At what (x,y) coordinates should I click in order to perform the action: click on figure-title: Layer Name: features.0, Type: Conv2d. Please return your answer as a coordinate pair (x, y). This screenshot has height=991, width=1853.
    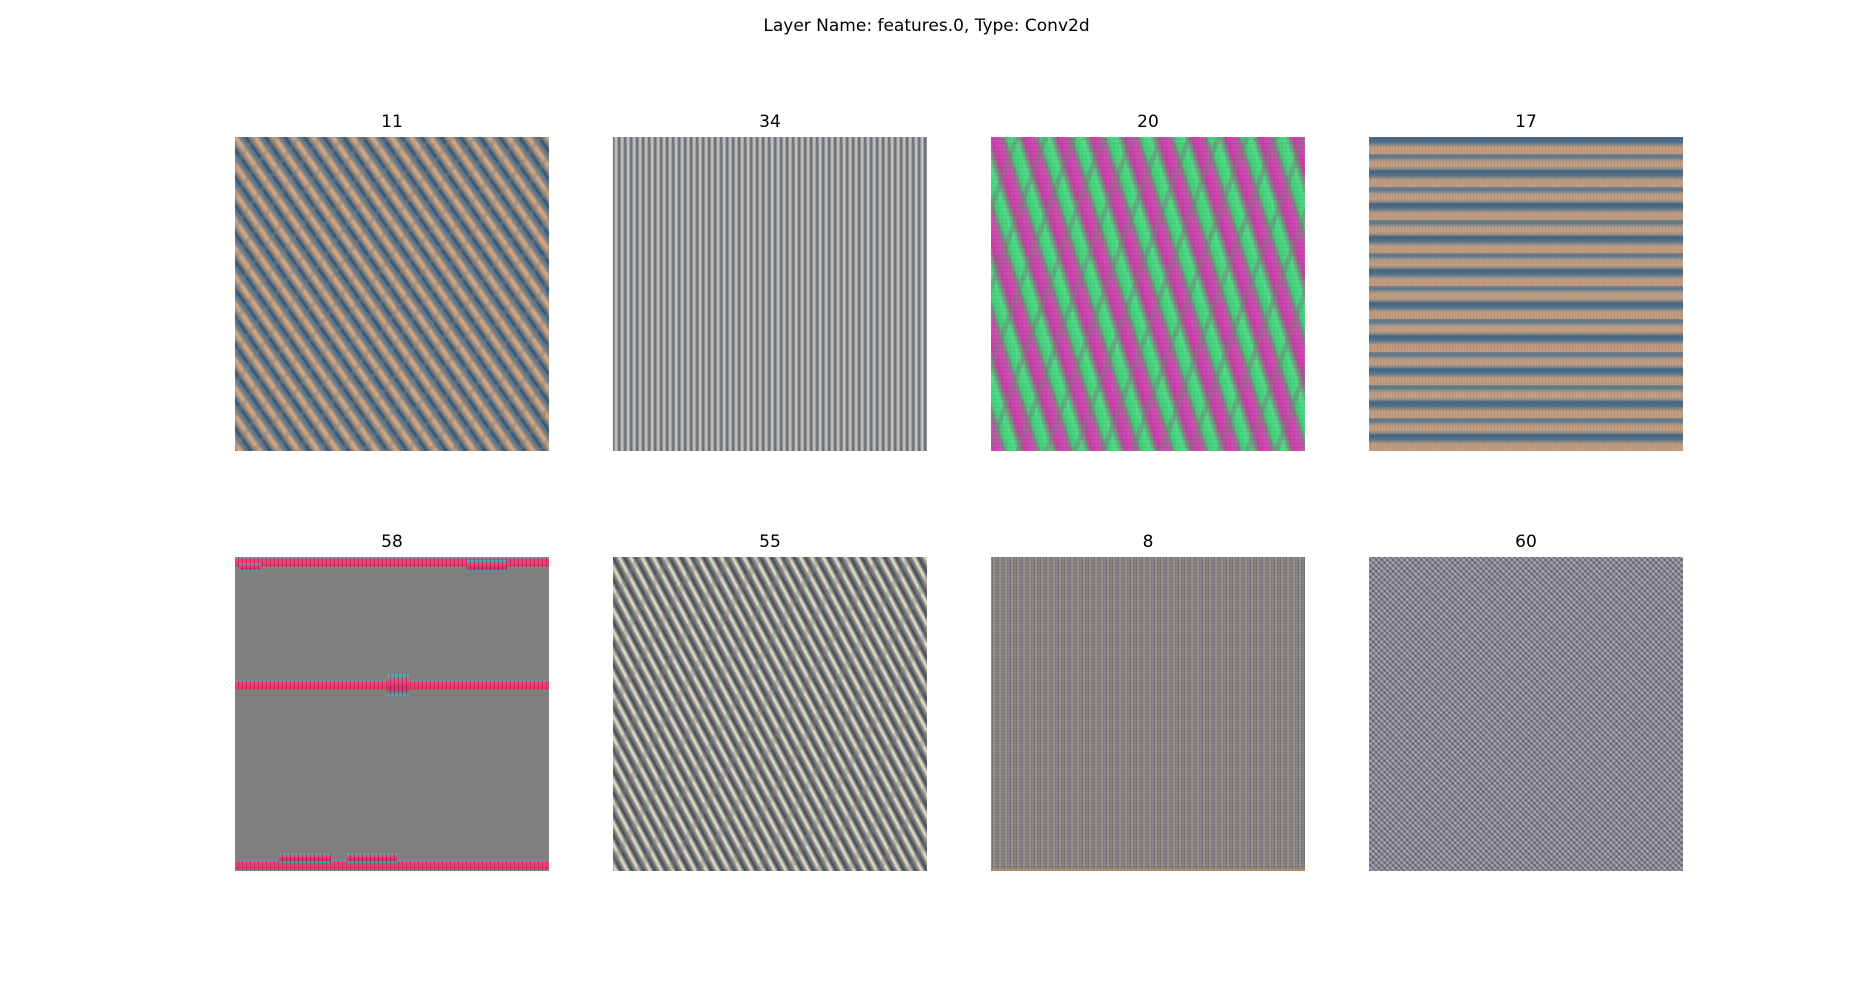
    Looking at the image, I should click on (926, 26).